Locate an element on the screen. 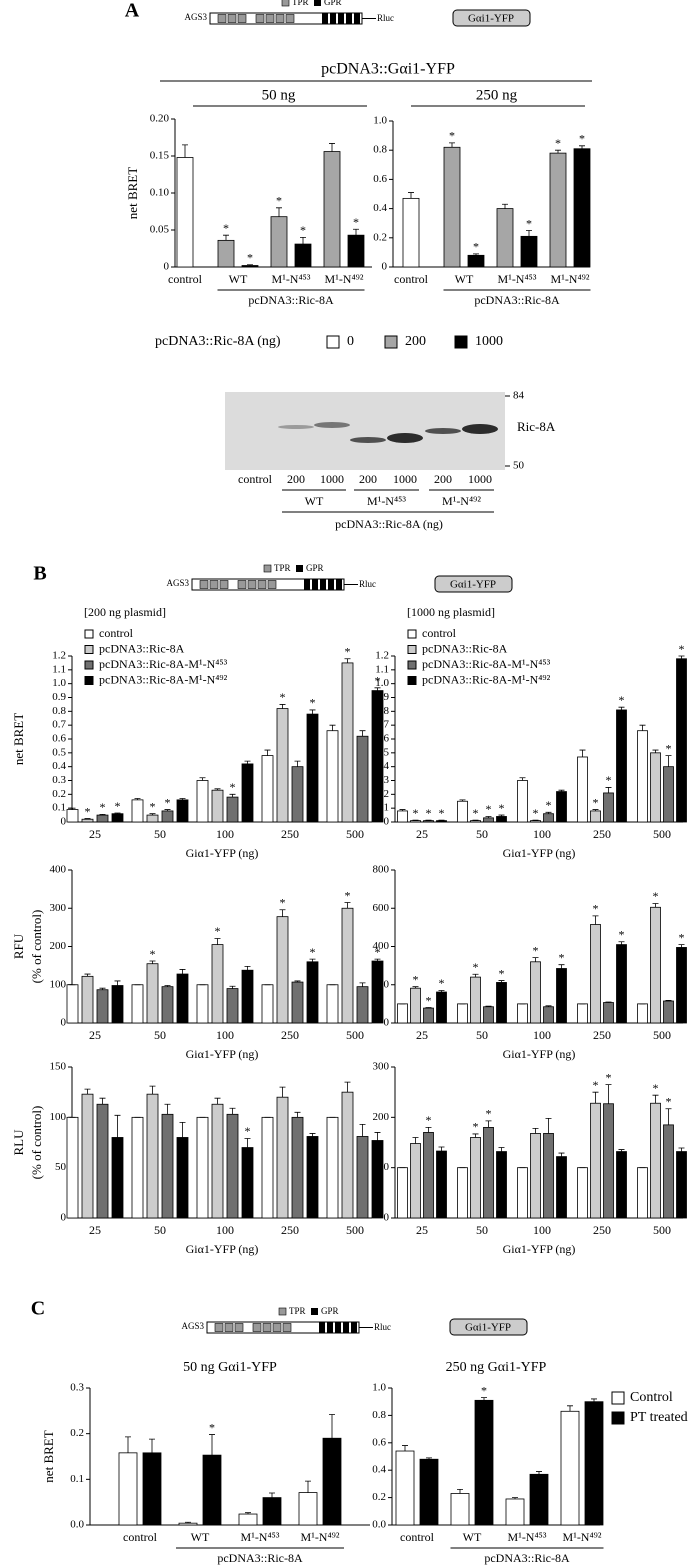 This screenshot has height=1567, width=693. y-tick-label: 0.0 is located at coordinates (77, 1525).